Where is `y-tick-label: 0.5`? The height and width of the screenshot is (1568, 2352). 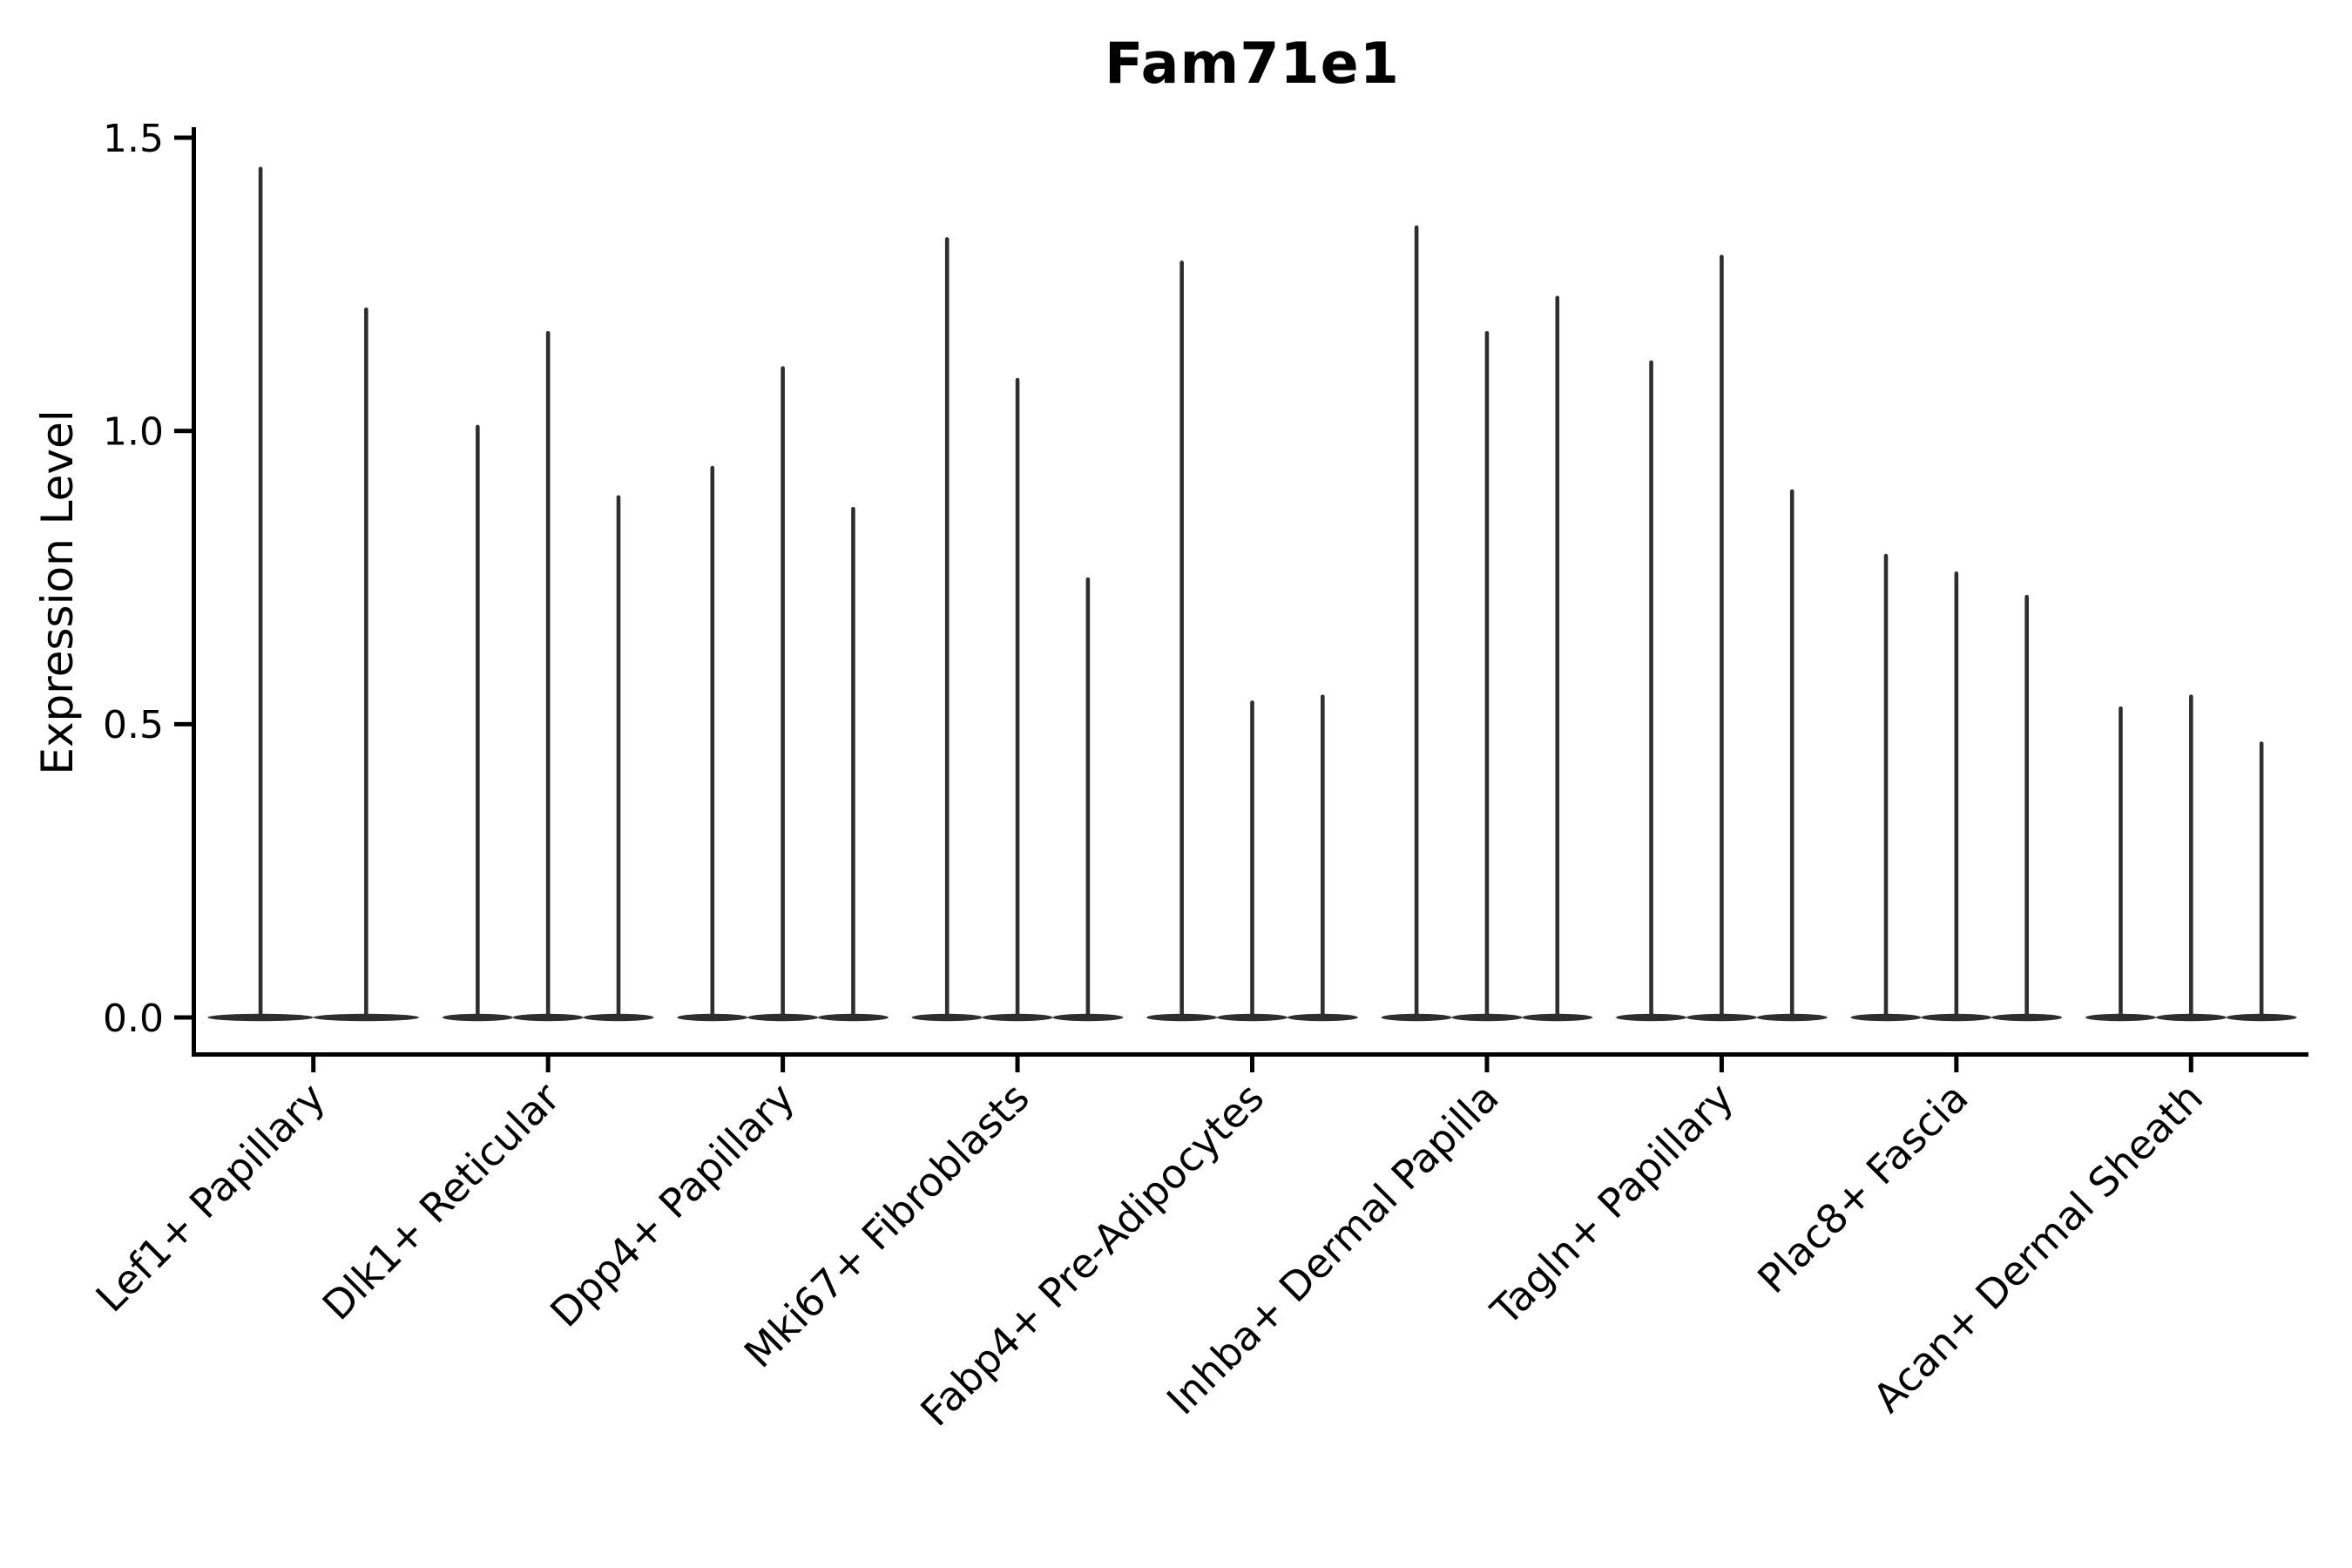 y-tick-label: 0.5 is located at coordinates (134, 725).